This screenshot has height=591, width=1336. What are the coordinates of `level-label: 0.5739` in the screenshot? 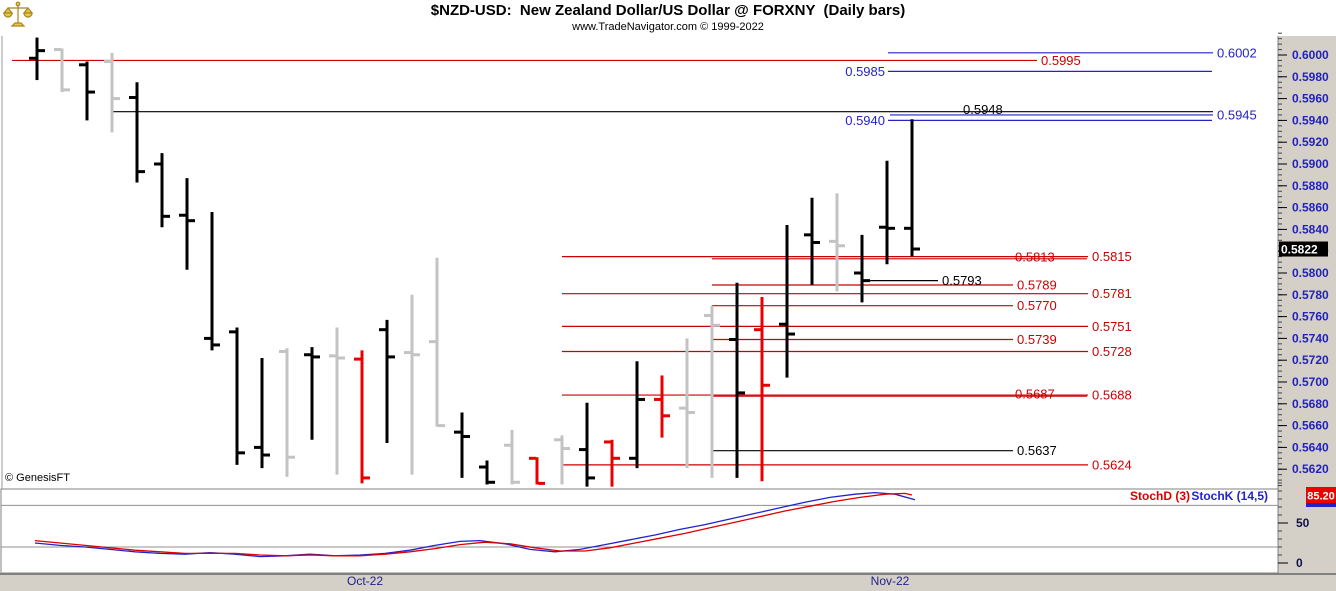 It's located at (1037, 339).